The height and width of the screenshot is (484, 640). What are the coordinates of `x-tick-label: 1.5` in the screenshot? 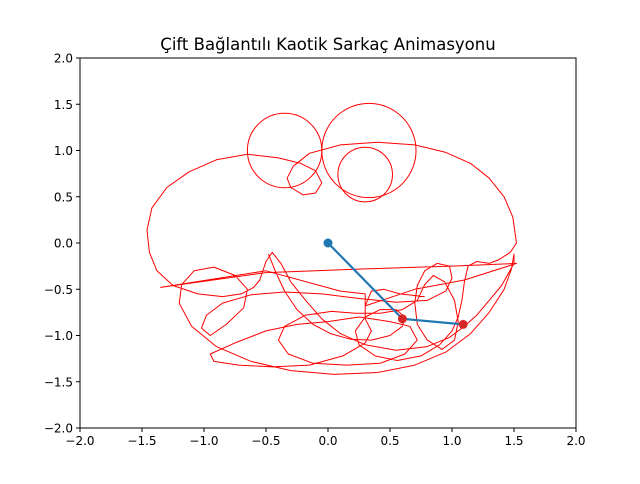 It's located at (513, 441).